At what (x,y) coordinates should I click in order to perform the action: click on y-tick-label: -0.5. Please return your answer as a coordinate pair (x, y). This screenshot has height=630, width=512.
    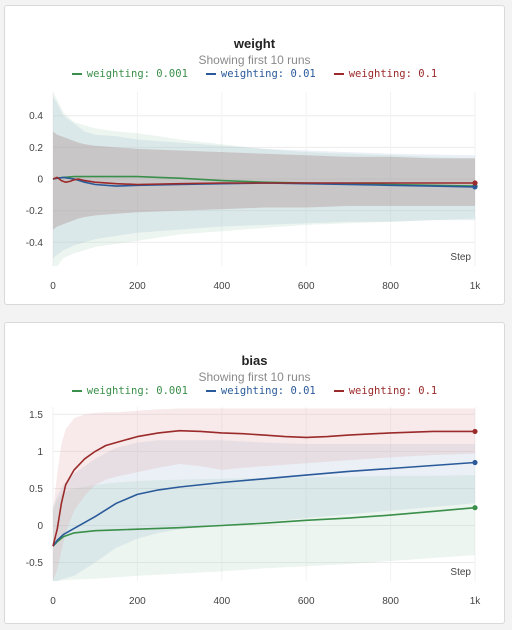
    Looking at the image, I should click on (35, 563).